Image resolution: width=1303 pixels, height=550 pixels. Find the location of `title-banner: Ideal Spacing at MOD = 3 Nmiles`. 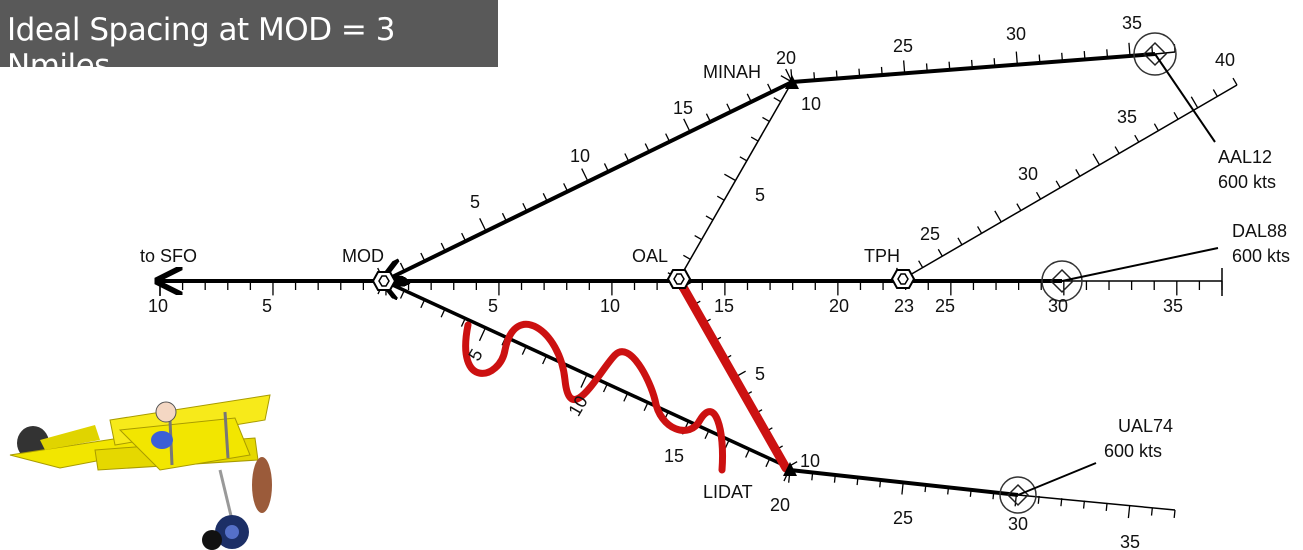

title-banner: Ideal Spacing at MOD = 3 Nmiles is located at coordinates (249, 42).